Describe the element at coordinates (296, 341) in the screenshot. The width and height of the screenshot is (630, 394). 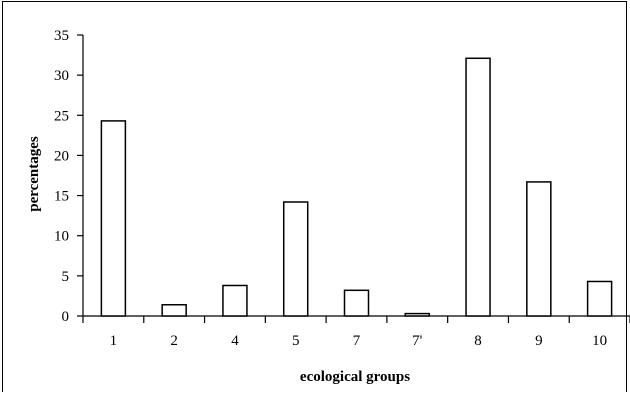
I see `x-tick-label: 5` at that location.